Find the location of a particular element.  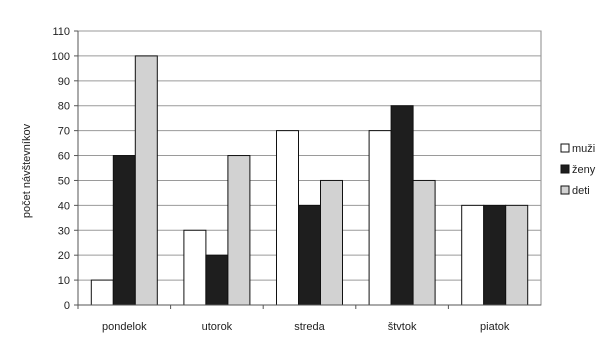

y-tick-label: 40 is located at coordinates (64, 206).